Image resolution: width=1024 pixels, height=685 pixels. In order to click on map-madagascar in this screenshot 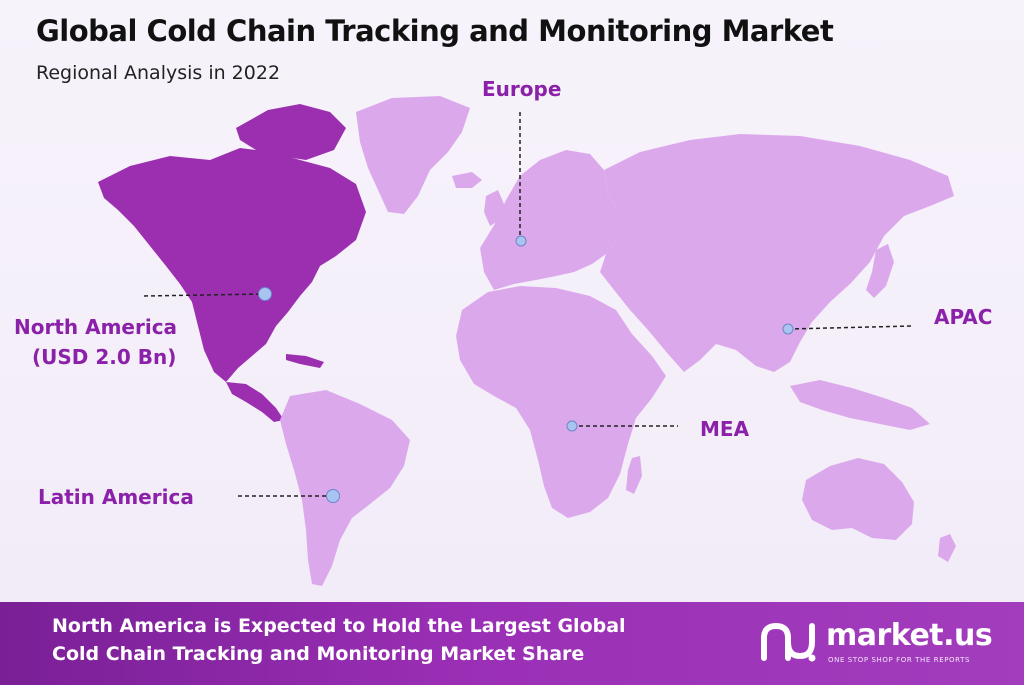, I will do `click(634, 475)`.